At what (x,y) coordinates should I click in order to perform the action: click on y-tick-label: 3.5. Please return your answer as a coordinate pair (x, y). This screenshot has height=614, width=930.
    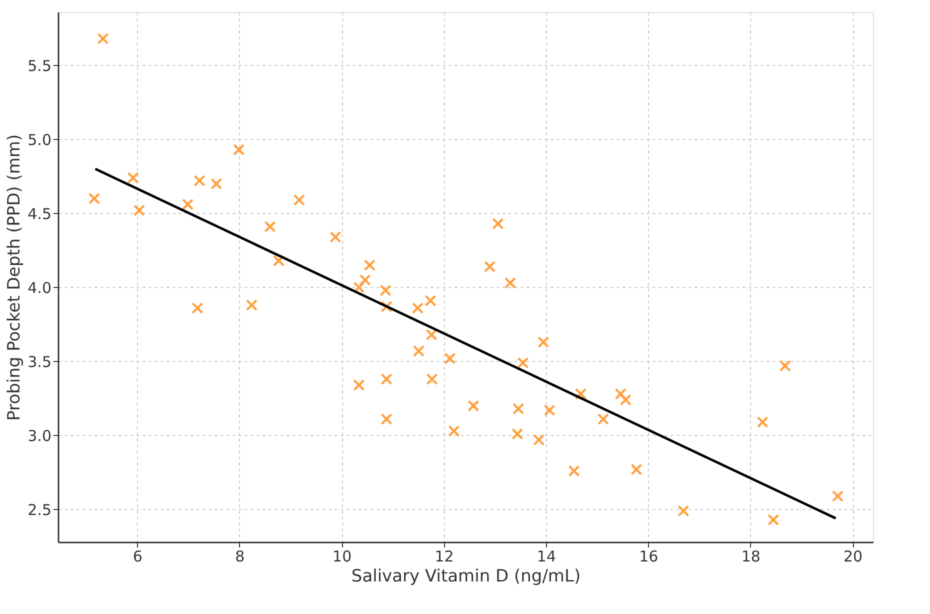
    Looking at the image, I should click on (40, 361).